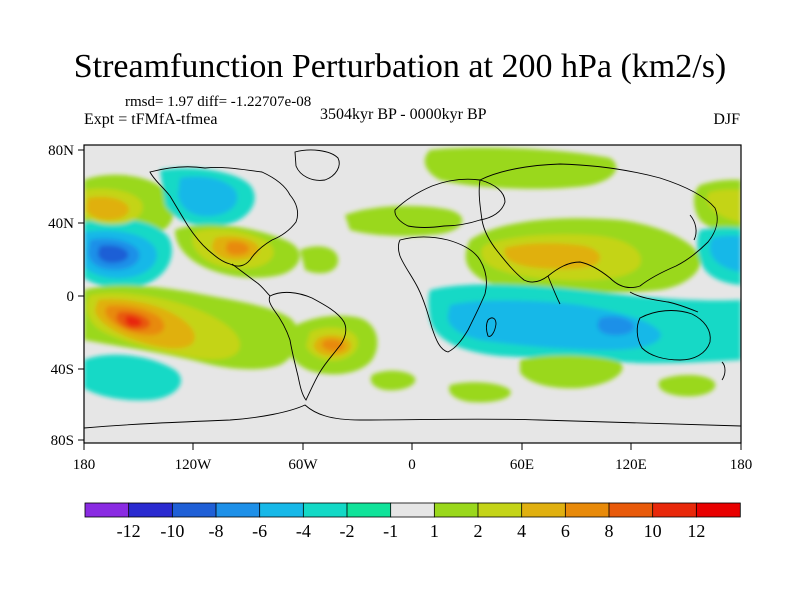 Image resolution: width=800 pixels, height=600 pixels. Describe the element at coordinates (61, 224) in the screenshot. I see `lat-label-40n: 40N` at that location.